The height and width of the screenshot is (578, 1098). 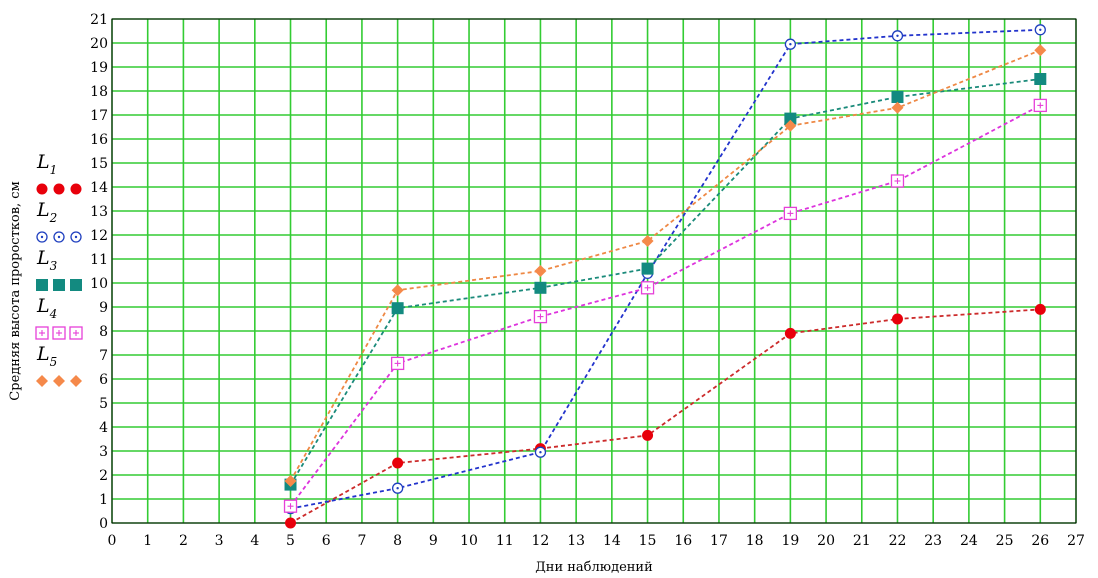 What do you see at coordinates (147, 541) in the screenshot?
I see `x-tick-label: 1` at bounding box center [147, 541].